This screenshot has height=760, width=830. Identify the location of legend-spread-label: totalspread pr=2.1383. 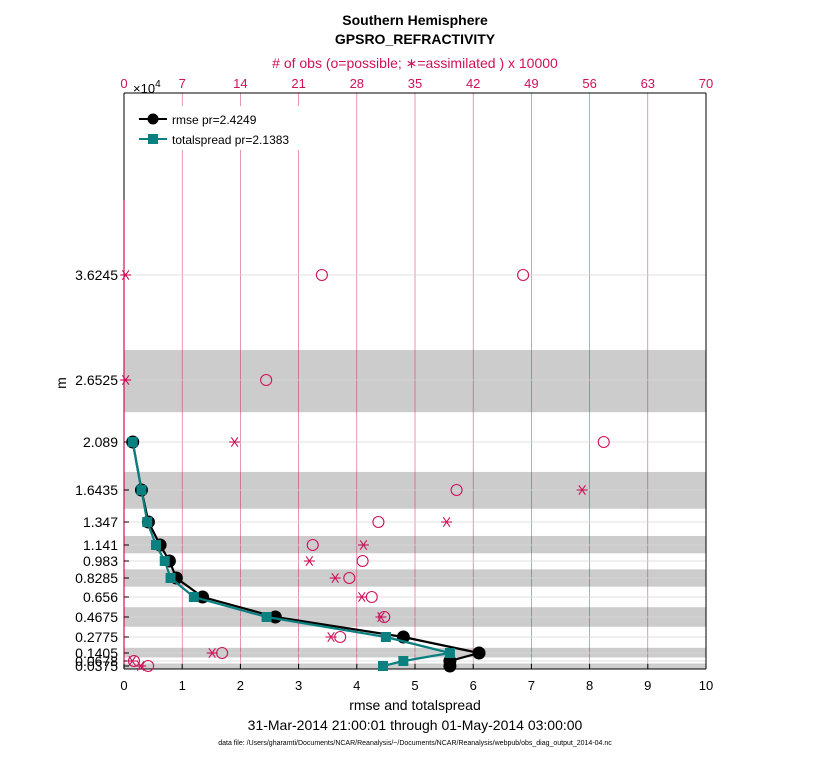
(230, 140).